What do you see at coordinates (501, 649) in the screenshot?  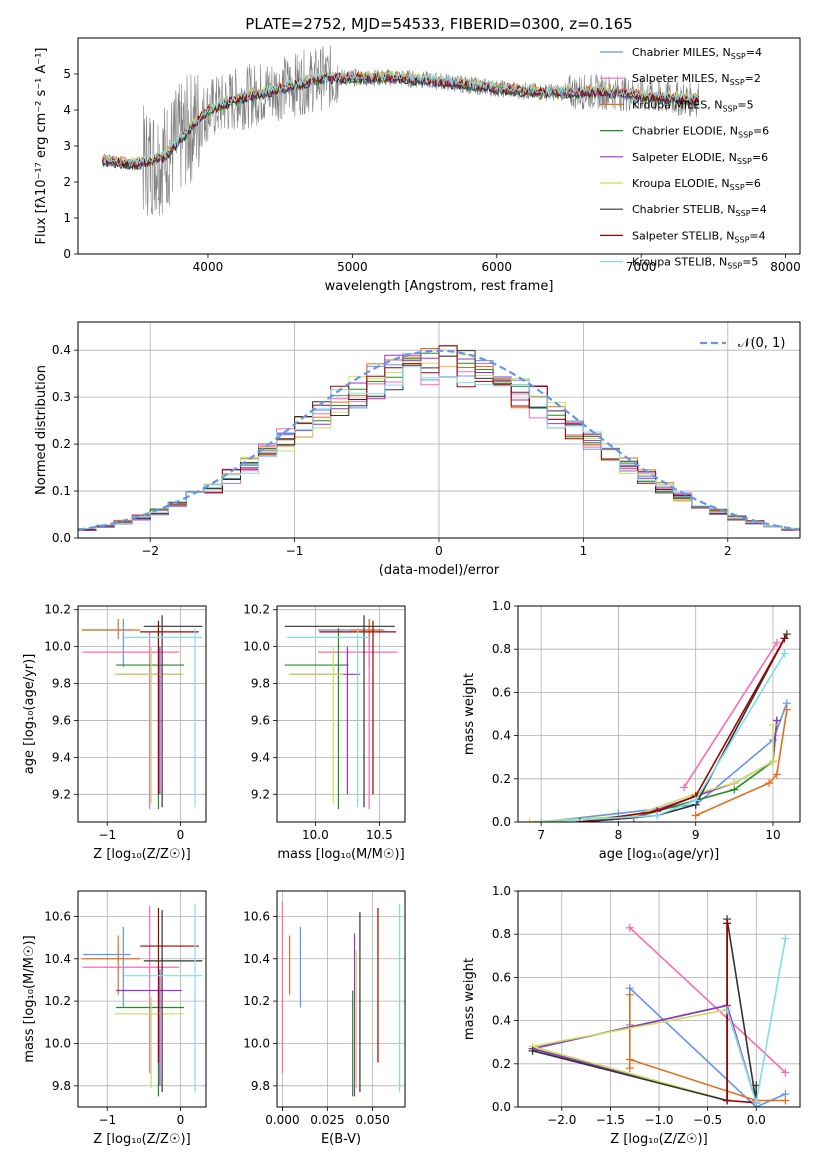 I see `y-tick-label: 0.8` at bounding box center [501, 649].